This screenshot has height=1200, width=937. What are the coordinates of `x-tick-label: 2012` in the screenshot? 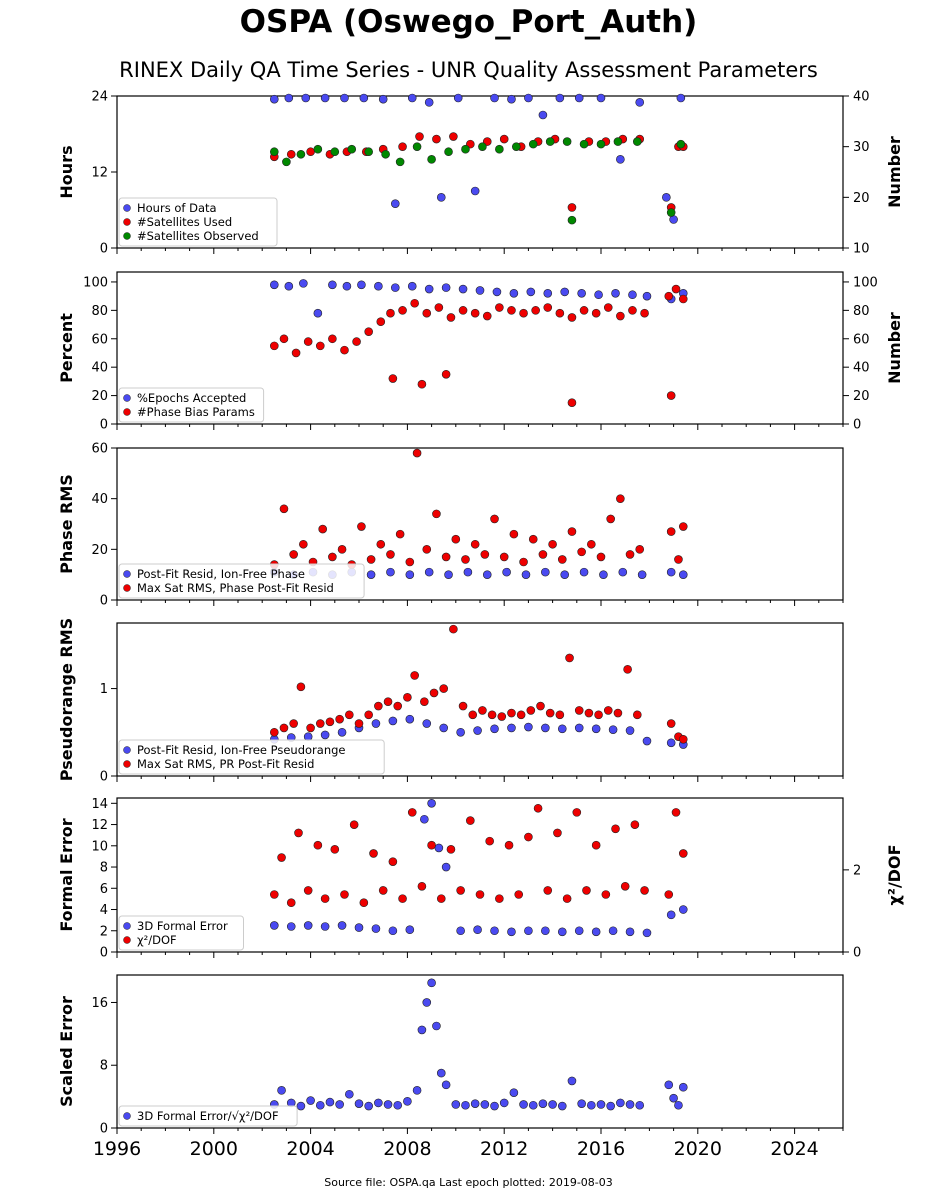 It's located at (504, 1149).